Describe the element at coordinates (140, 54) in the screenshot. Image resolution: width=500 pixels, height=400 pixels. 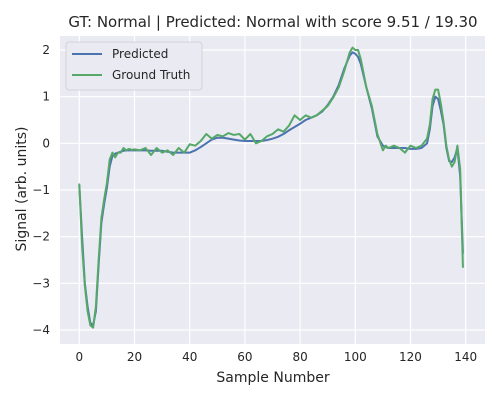
I see `legend-label-predicted: Predicted` at that location.